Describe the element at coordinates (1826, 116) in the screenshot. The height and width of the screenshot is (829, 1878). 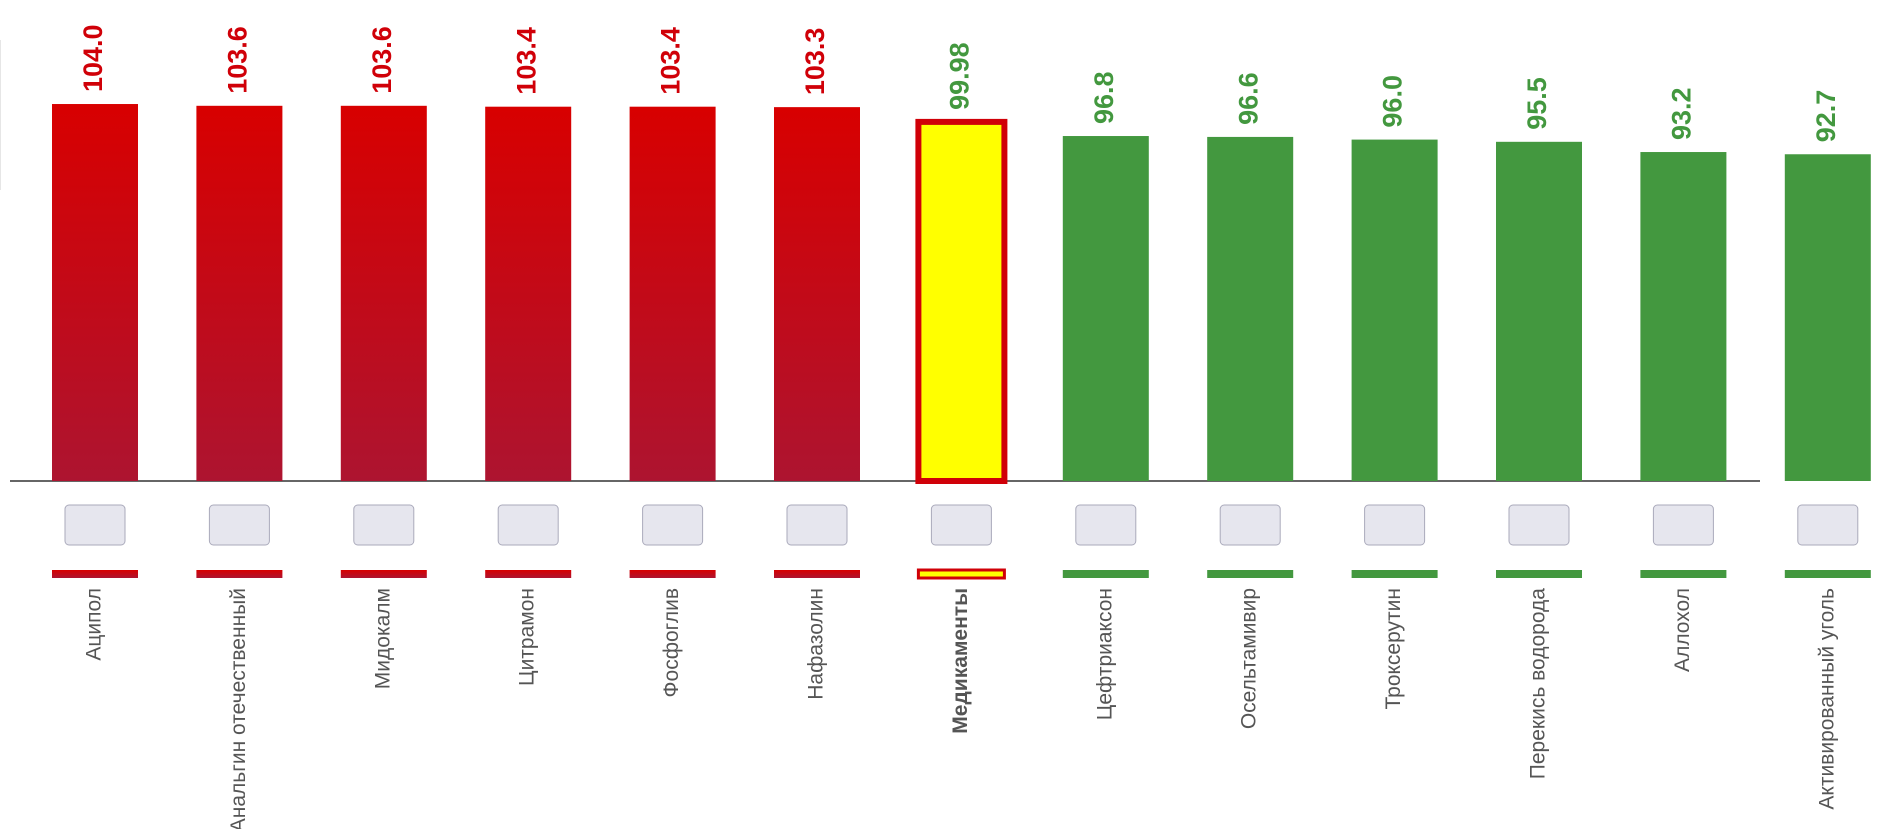
I see `value-label: 92.7` at that location.